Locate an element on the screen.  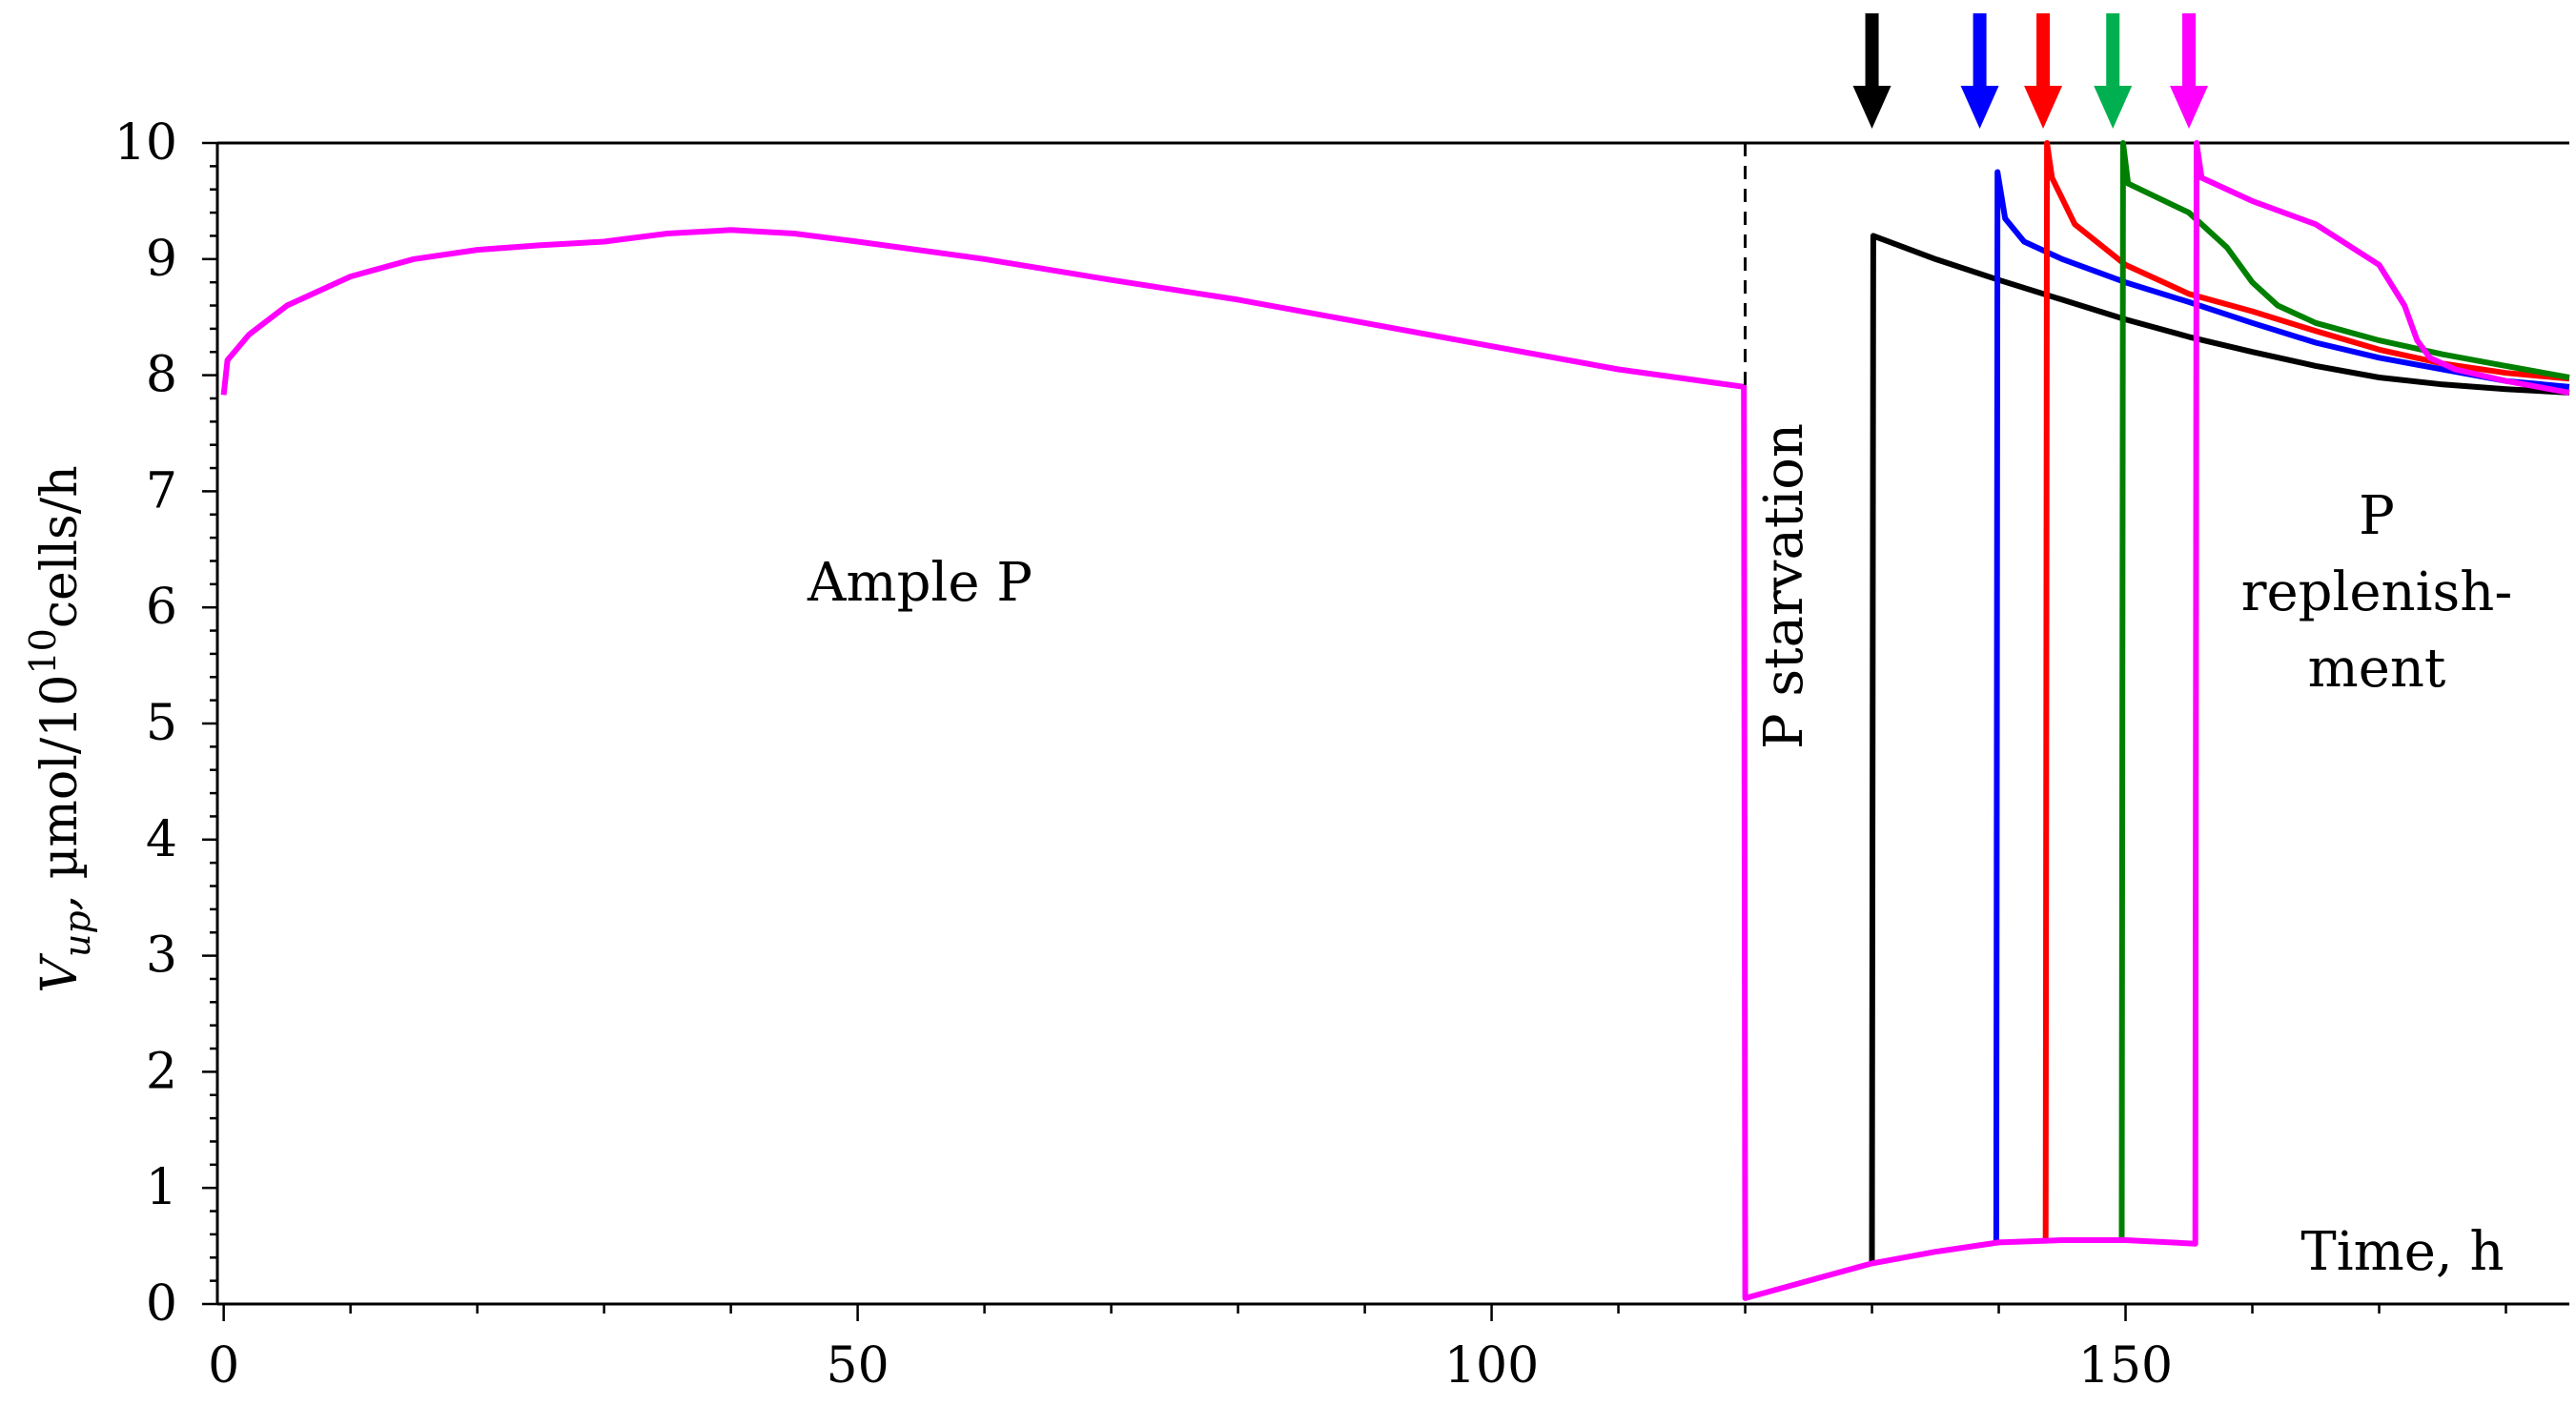
y-tick-label: 3 is located at coordinates (161, 956).